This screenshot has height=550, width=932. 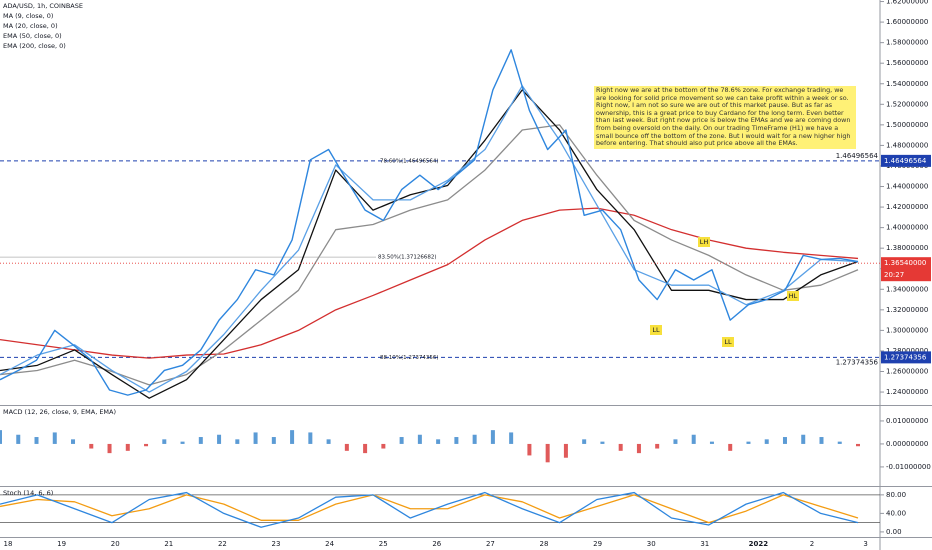 I want to click on x-tick-label: 20, so click(x=115, y=544).